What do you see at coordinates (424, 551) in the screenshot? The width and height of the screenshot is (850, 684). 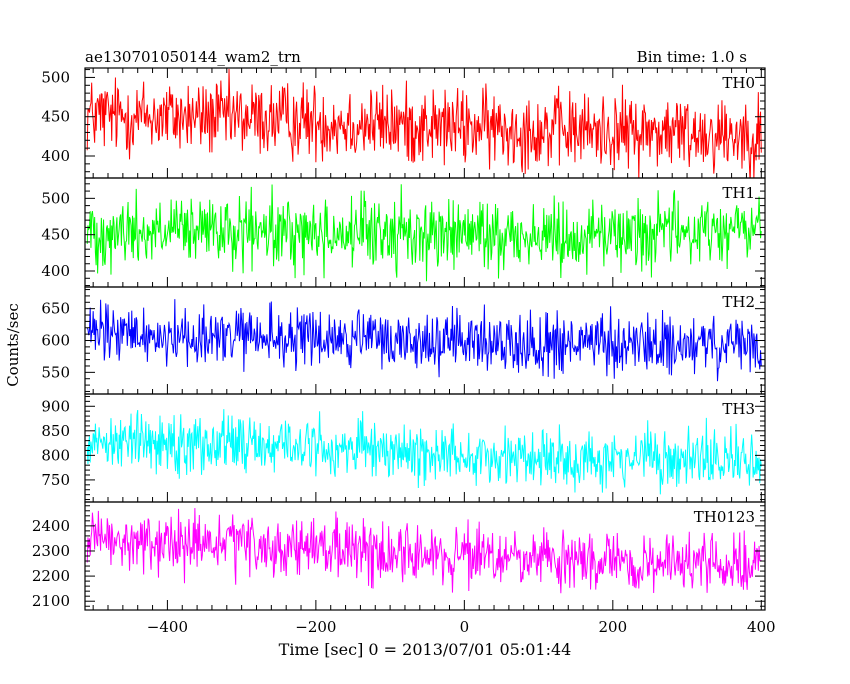 I see `series-line-th0123` at bounding box center [424, 551].